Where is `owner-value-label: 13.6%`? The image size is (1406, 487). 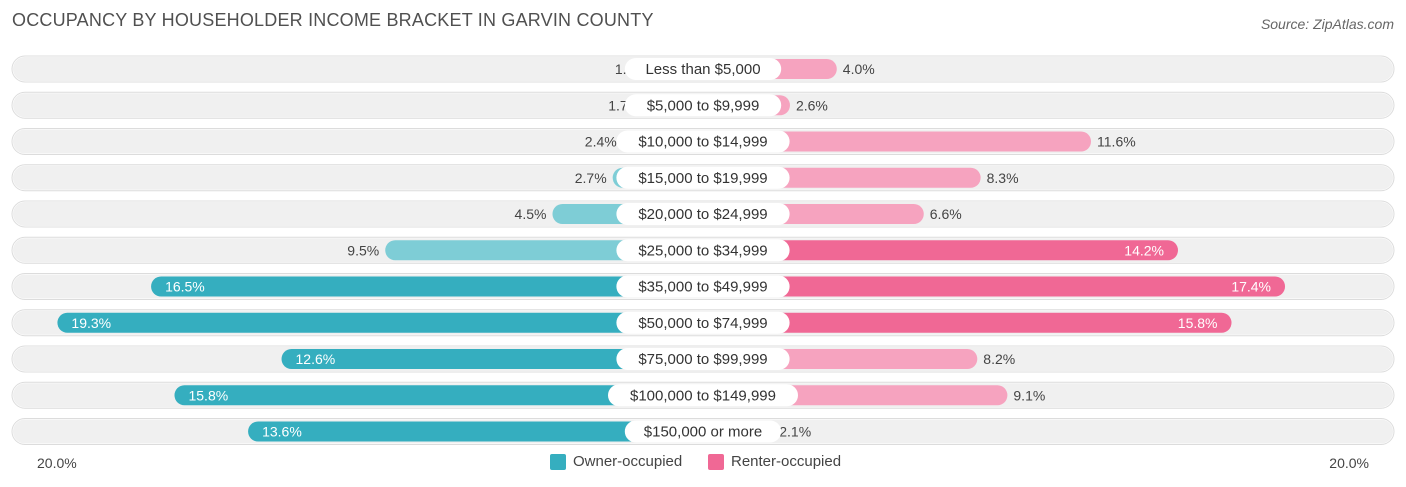
owner-value-label: 13.6% is located at coordinates (282, 432).